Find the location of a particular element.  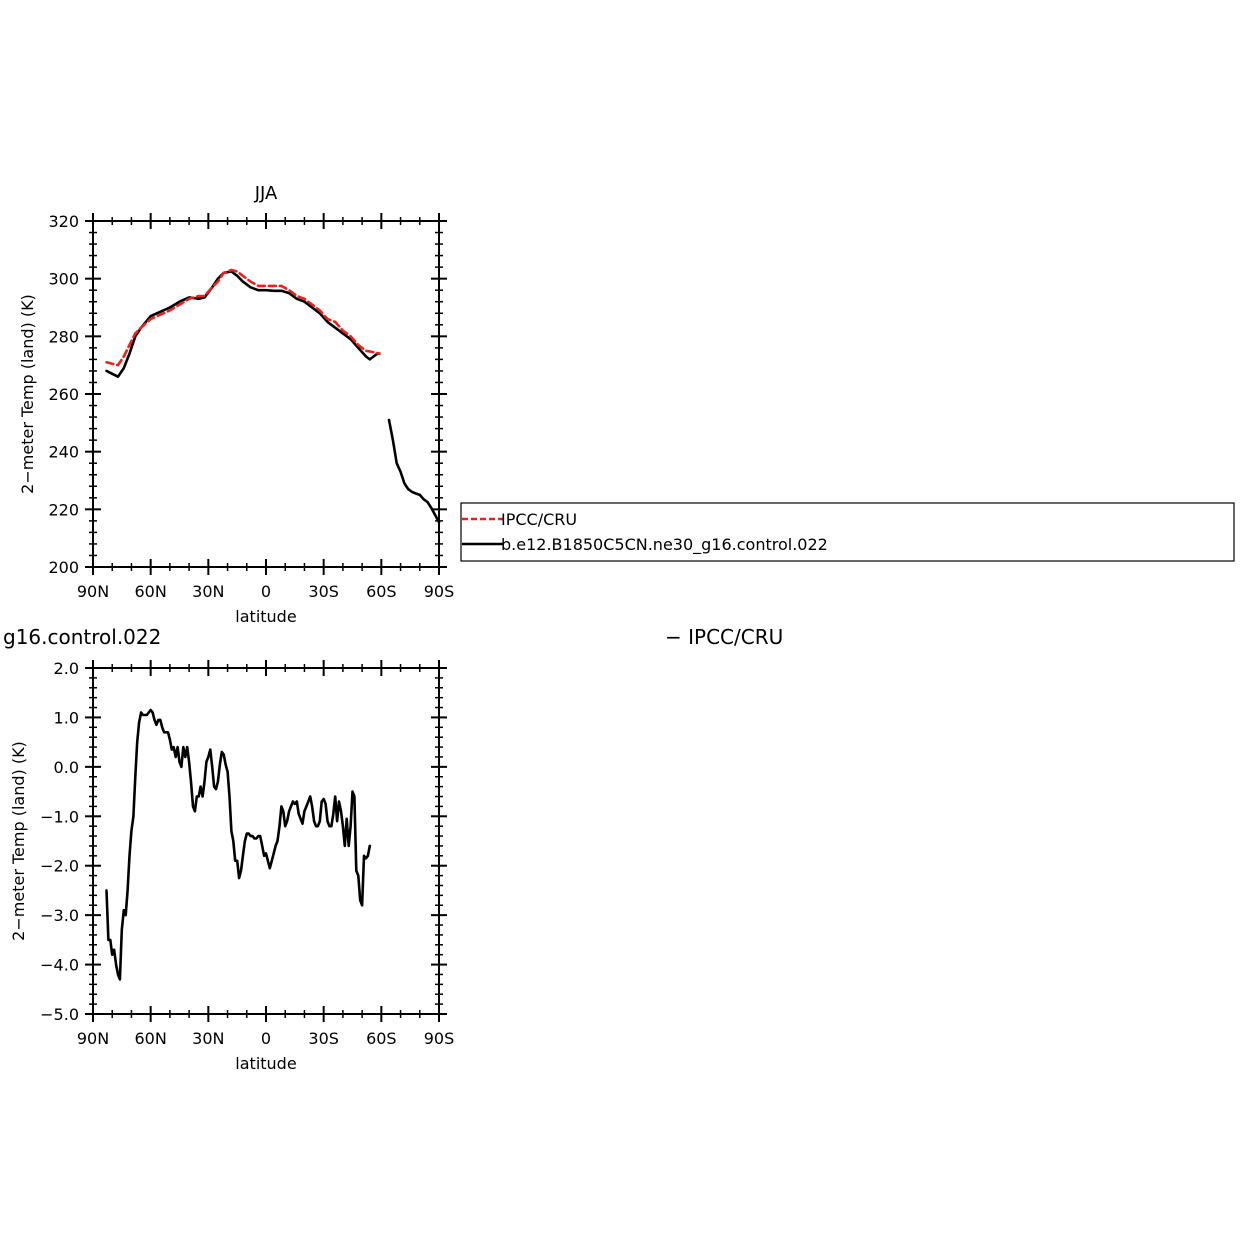

bottom-y-tick-label: 2.0 is located at coordinates (66, 668).